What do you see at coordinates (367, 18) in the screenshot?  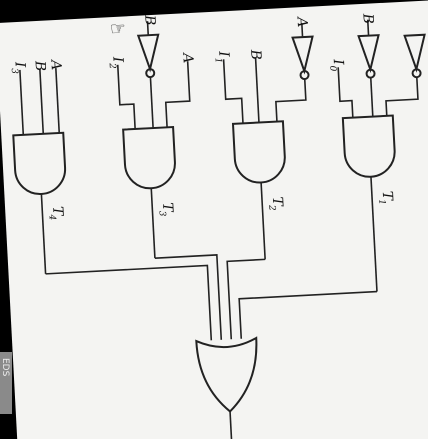 I see `label-b-inv-t1: B` at bounding box center [367, 18].